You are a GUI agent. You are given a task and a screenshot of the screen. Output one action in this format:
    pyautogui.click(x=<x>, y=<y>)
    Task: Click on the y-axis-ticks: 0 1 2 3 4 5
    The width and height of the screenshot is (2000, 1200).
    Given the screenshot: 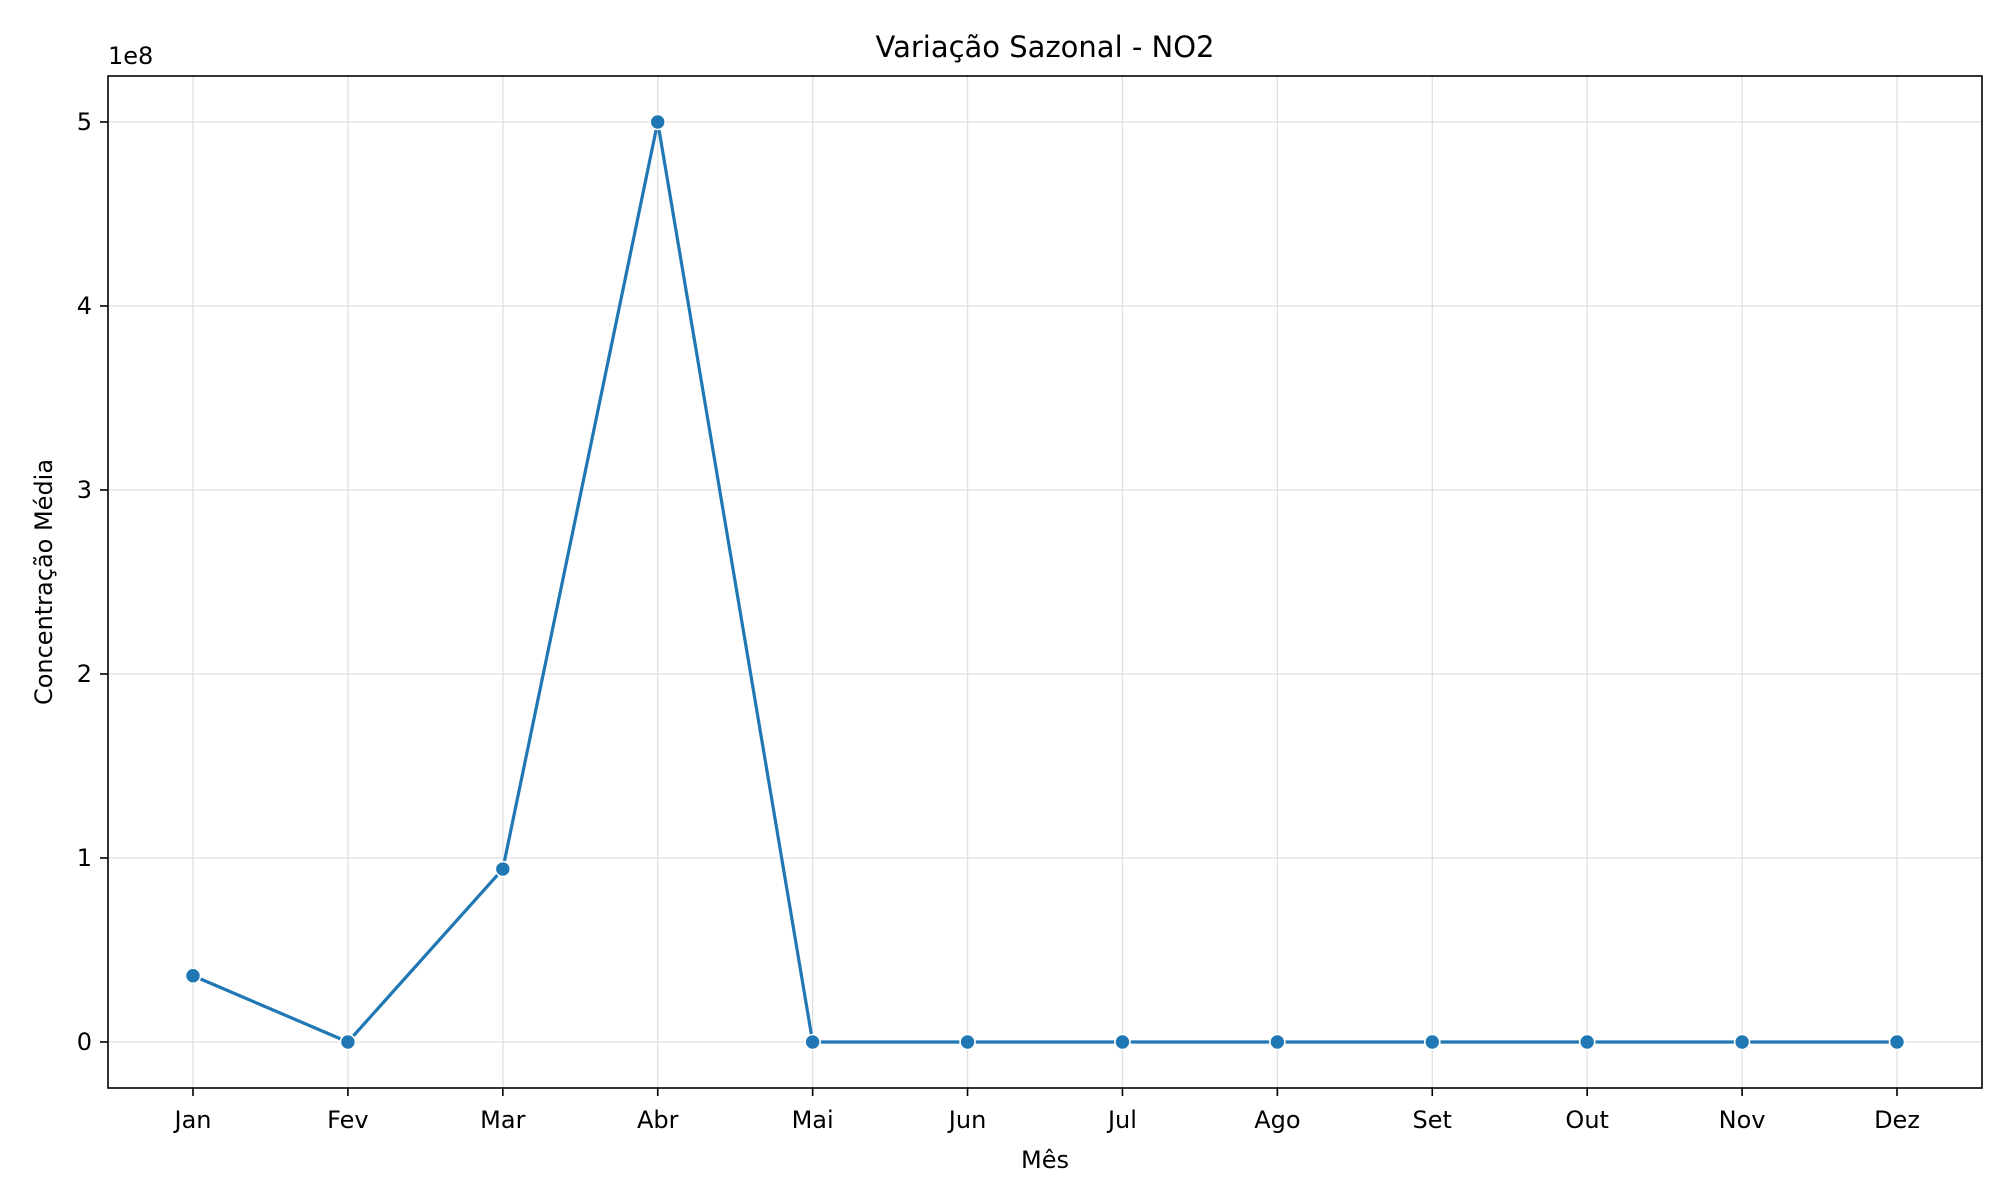 What is the action you would take?
    pyautogui.click(x=92, y=582)
    